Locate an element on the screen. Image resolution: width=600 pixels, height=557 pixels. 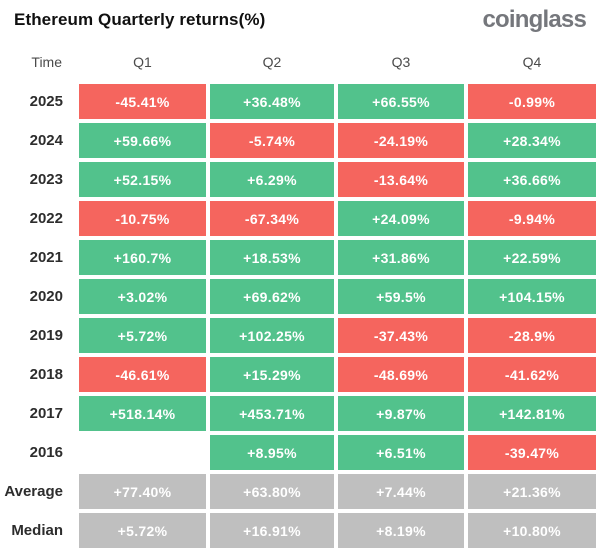
column-header-q2: Q2 is located at coordinates (272, 62).